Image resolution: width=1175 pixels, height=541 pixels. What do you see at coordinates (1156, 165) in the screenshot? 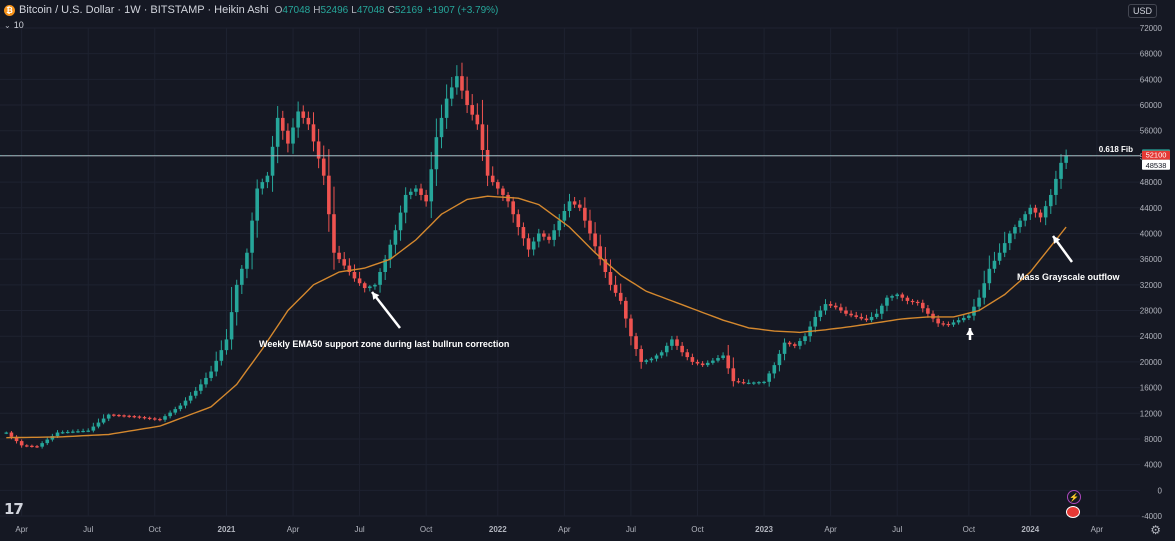
I see `ema-price-label: 48538` at bounding box center [1156, 165].